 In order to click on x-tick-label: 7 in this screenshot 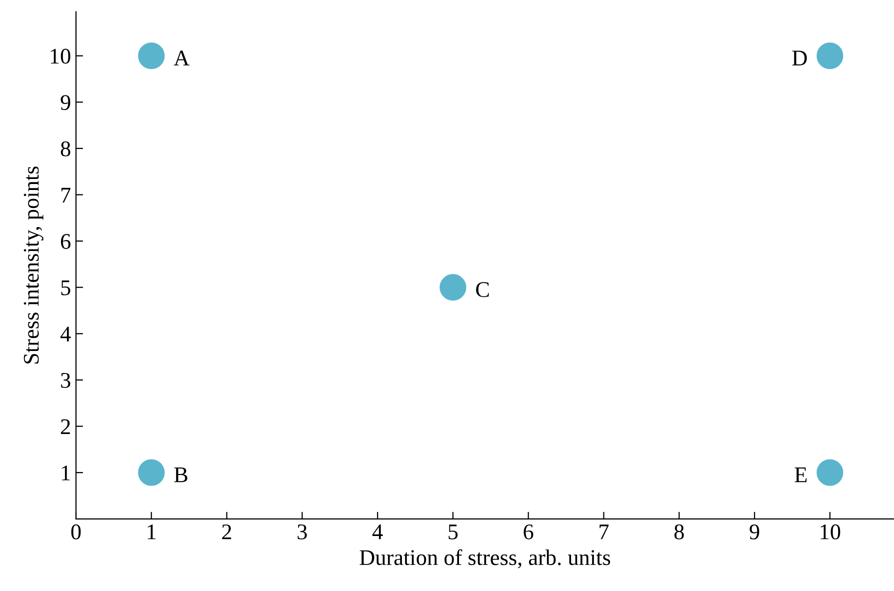, I will do `click(604, 532)`.